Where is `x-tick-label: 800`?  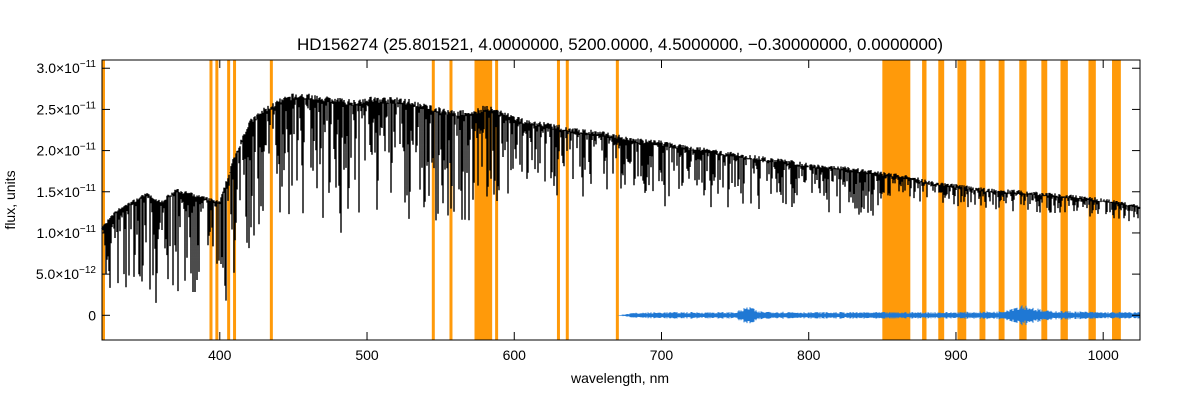 x-tick-label: 800 is located at coordinates (809, 355).